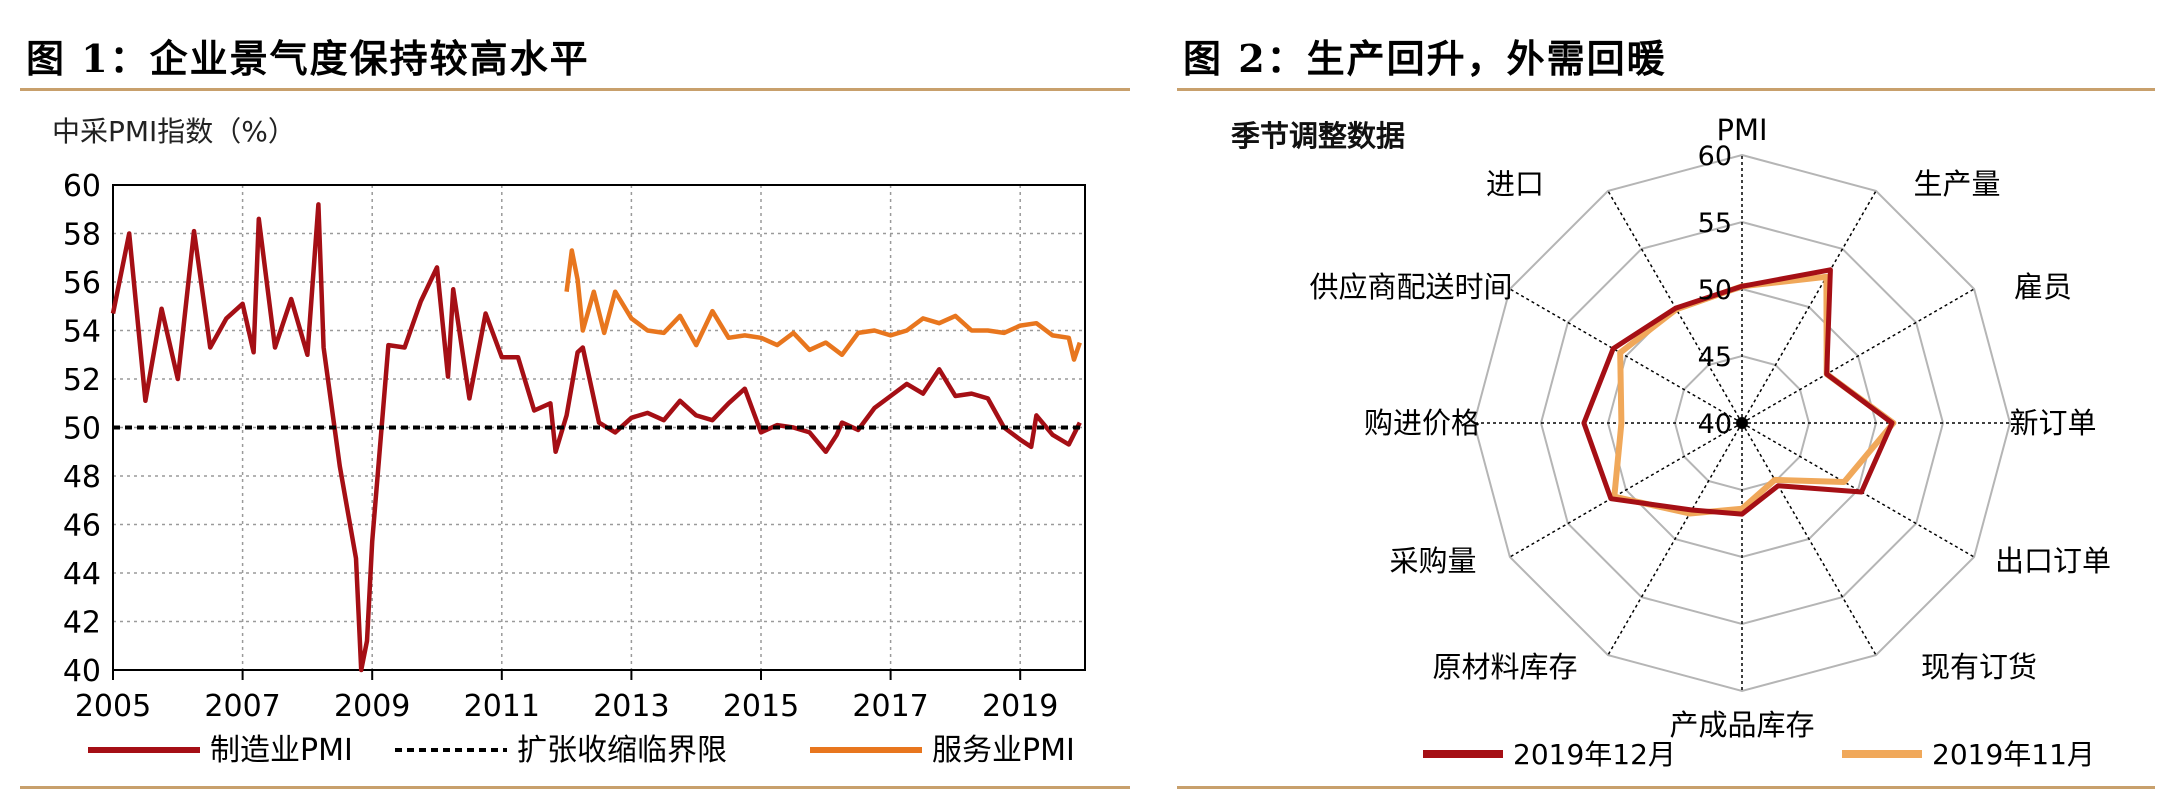 The height and width of the screenshot is (803, 2160). What do you see at coordinates (82, 186) in the screenshot?
I see `y-tick-label: 60` at bounding box center [82, 186].